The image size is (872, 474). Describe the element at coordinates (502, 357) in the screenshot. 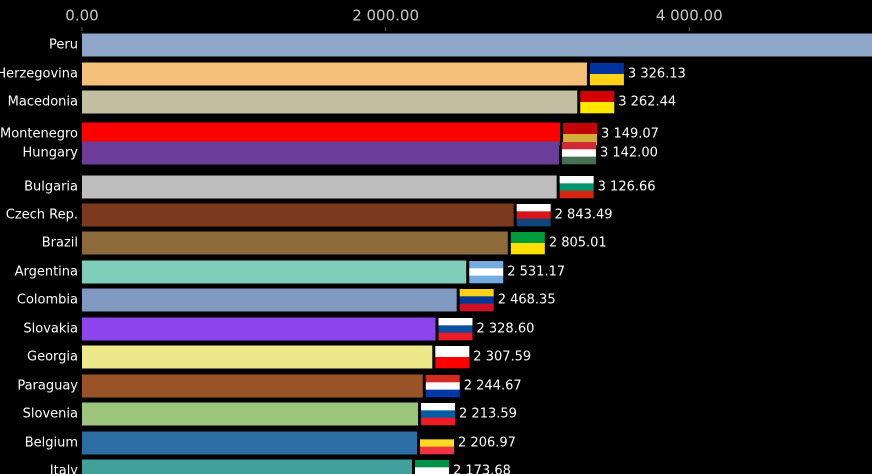

I see `value-label: 2 307.59` at that location.